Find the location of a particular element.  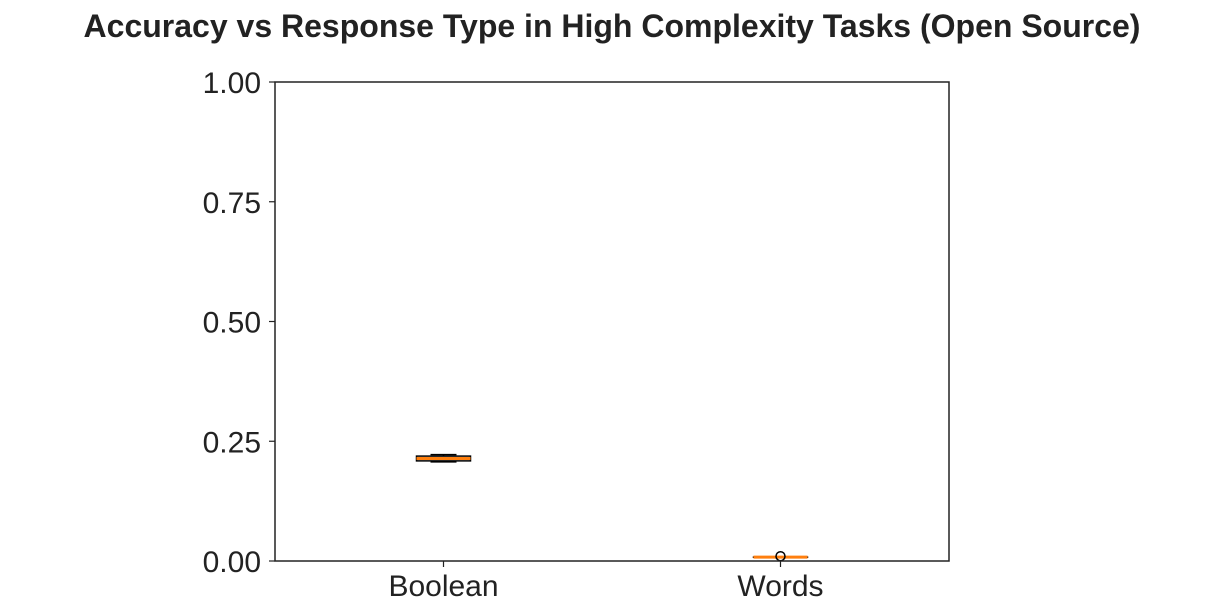

box-boolean is located at coordinates (443, 458).